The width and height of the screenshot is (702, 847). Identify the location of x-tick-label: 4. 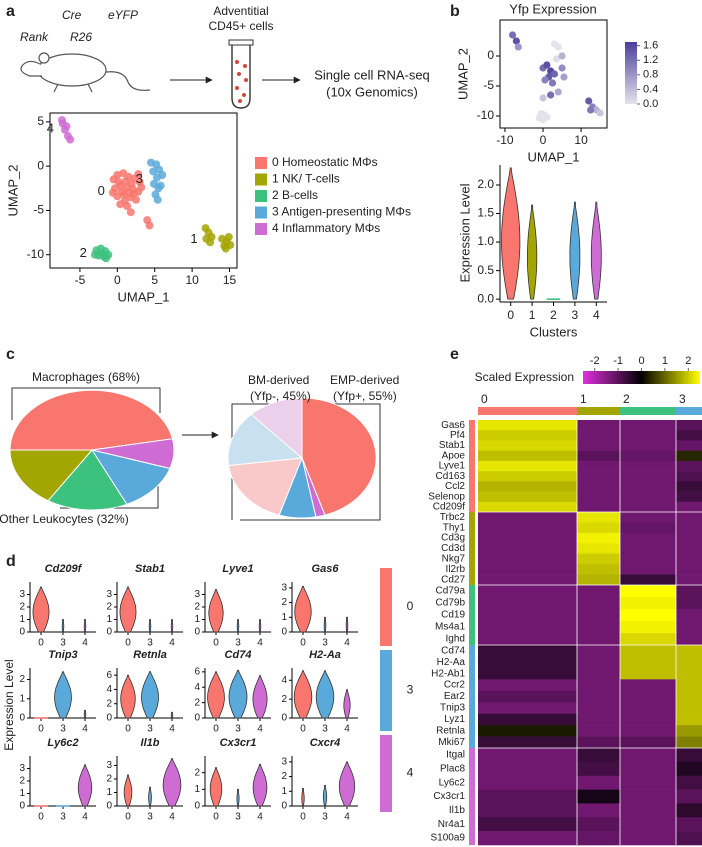
(172, 729).